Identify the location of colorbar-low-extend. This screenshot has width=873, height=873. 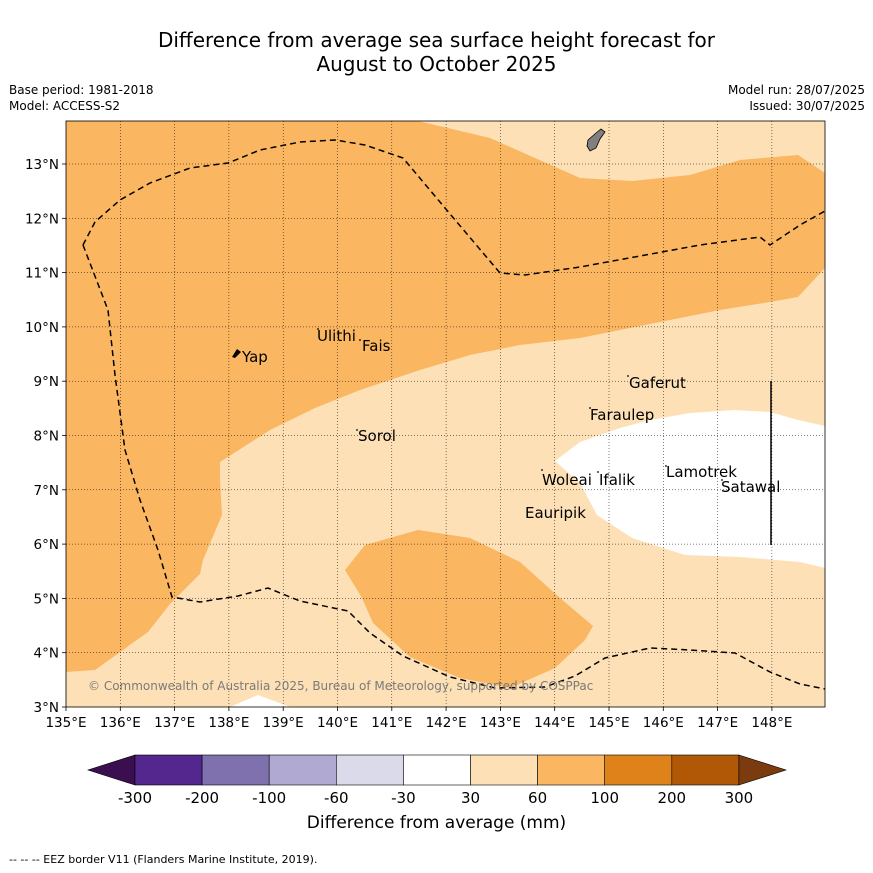
(111, 770).